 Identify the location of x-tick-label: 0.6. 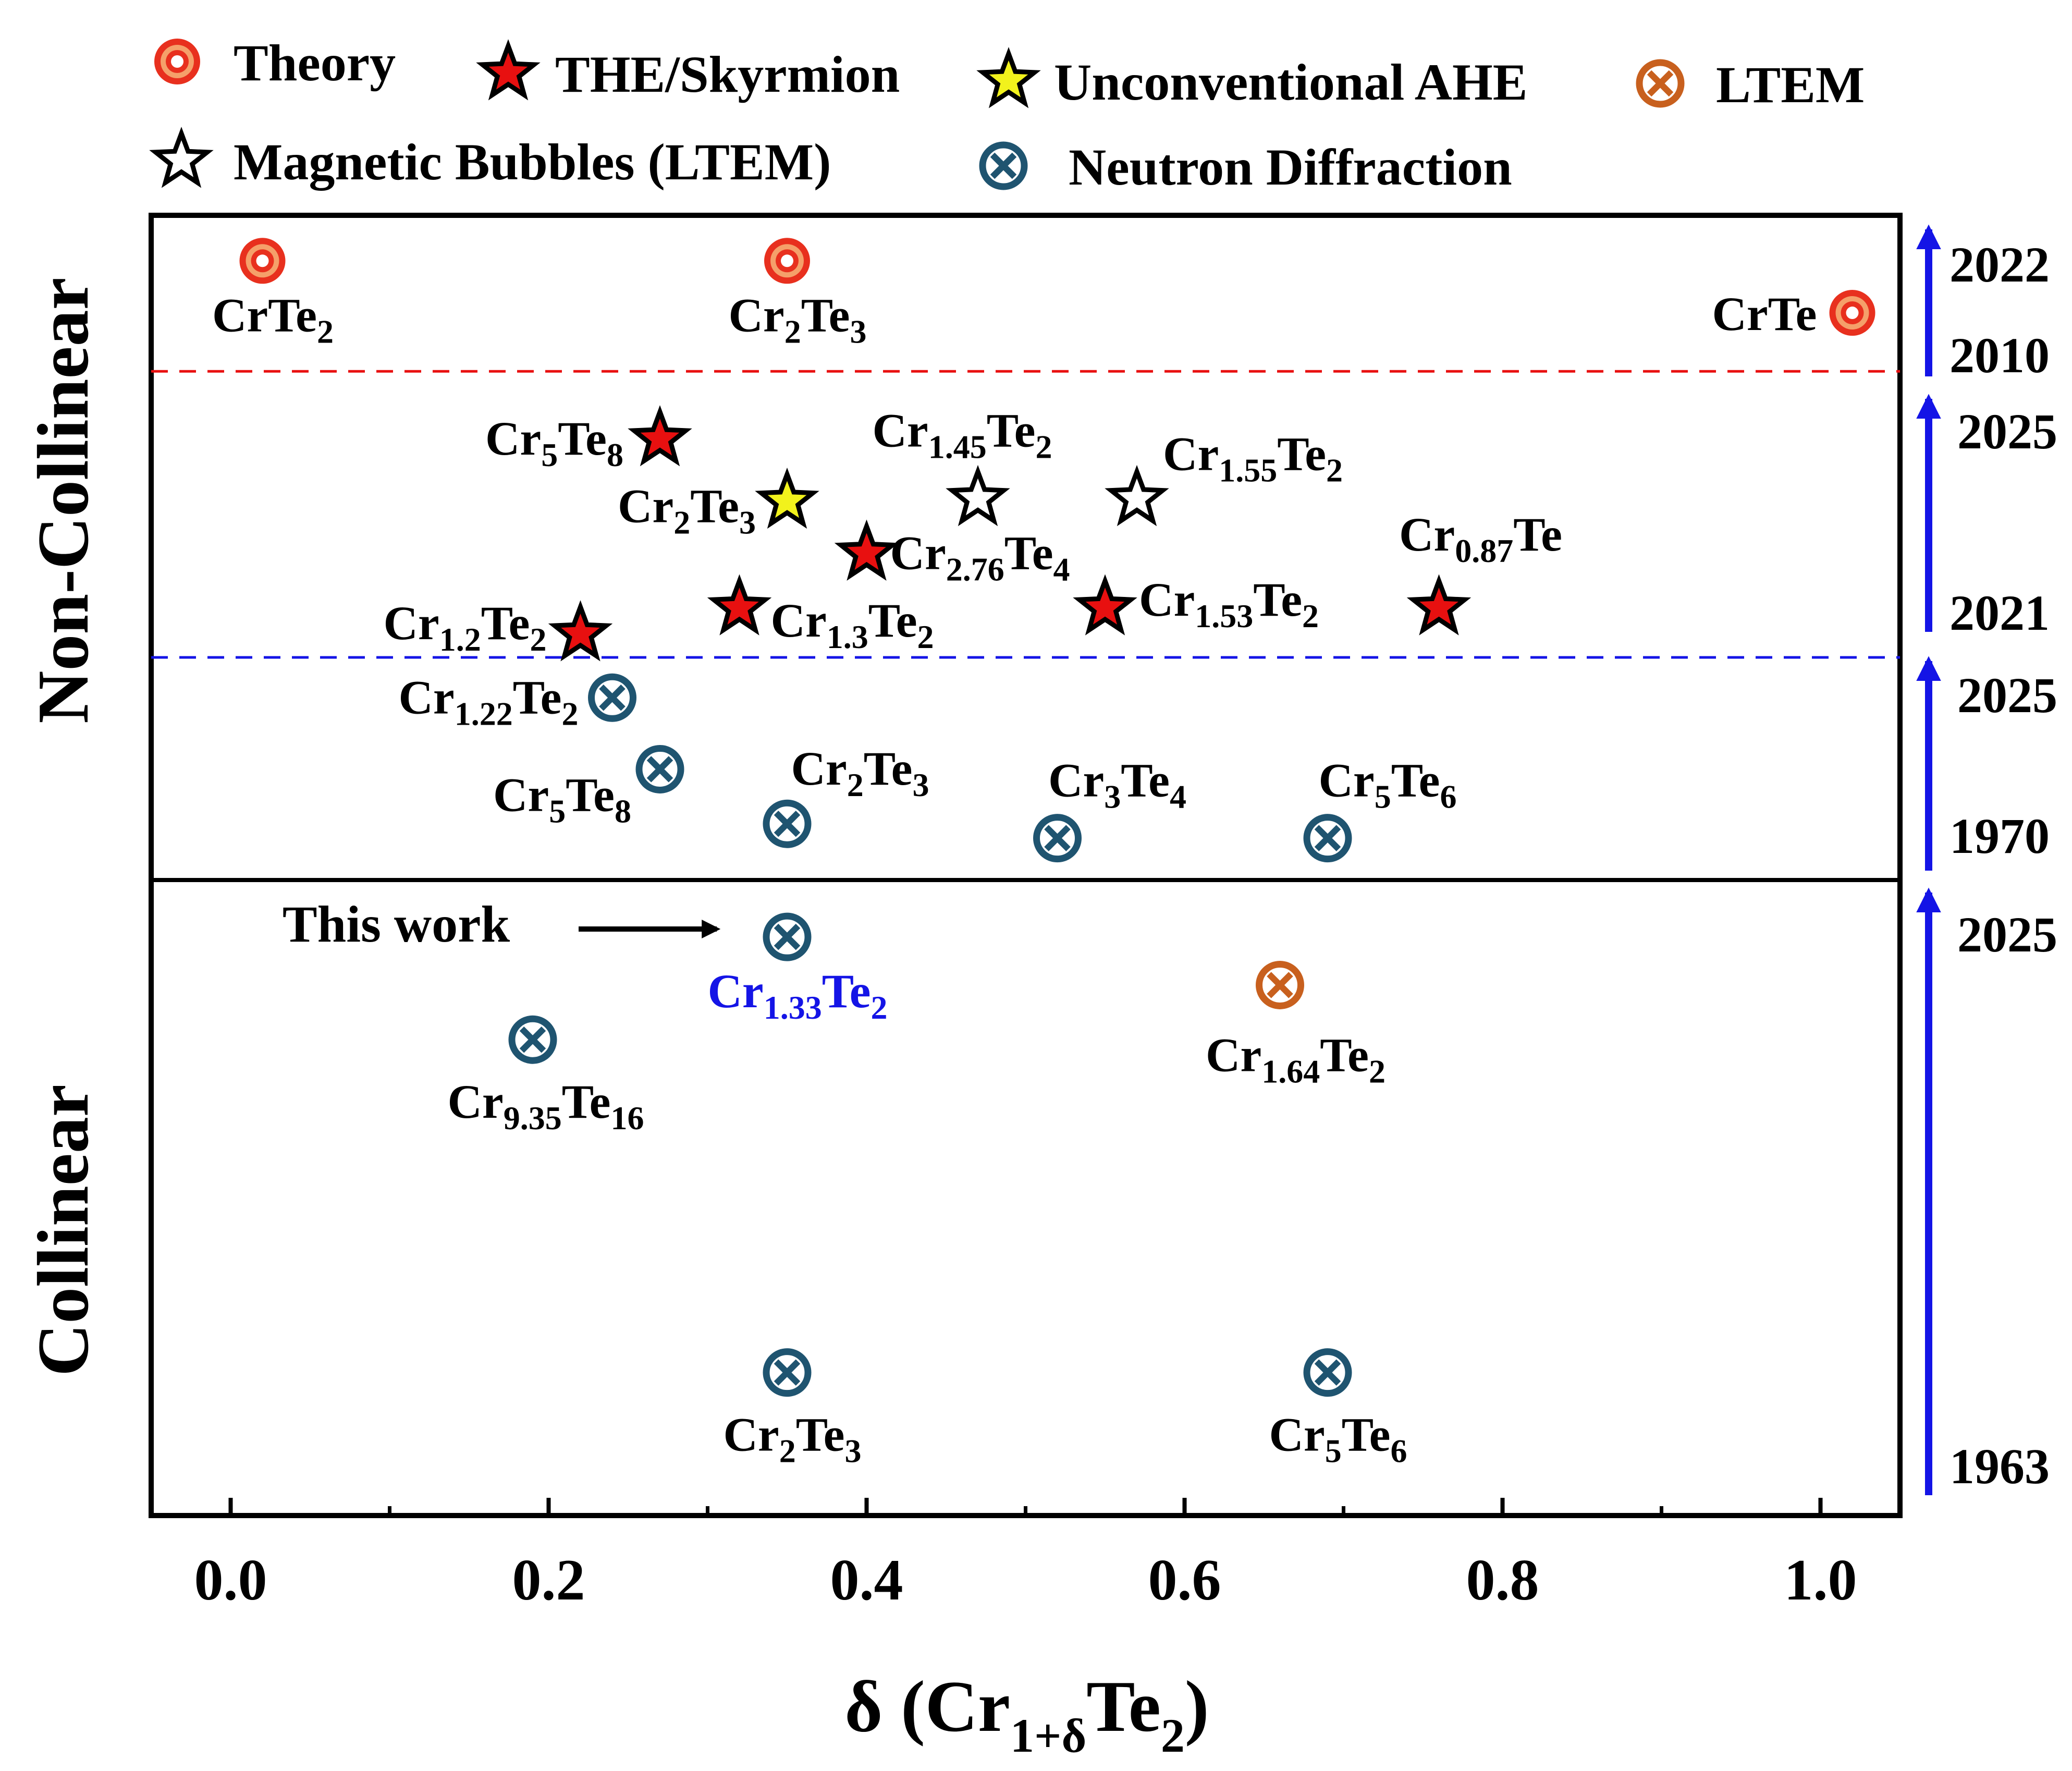
(1185, 1581).